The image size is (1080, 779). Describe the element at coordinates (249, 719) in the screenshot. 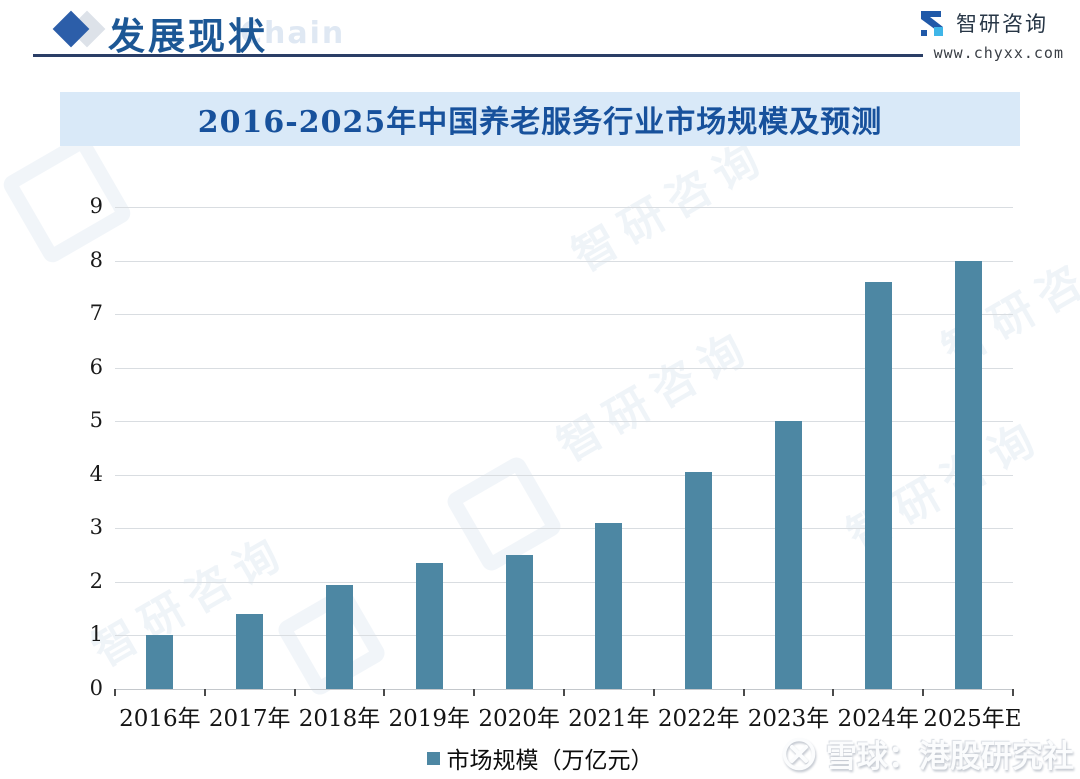

I see `x-tick-label: 2017年` at that location.